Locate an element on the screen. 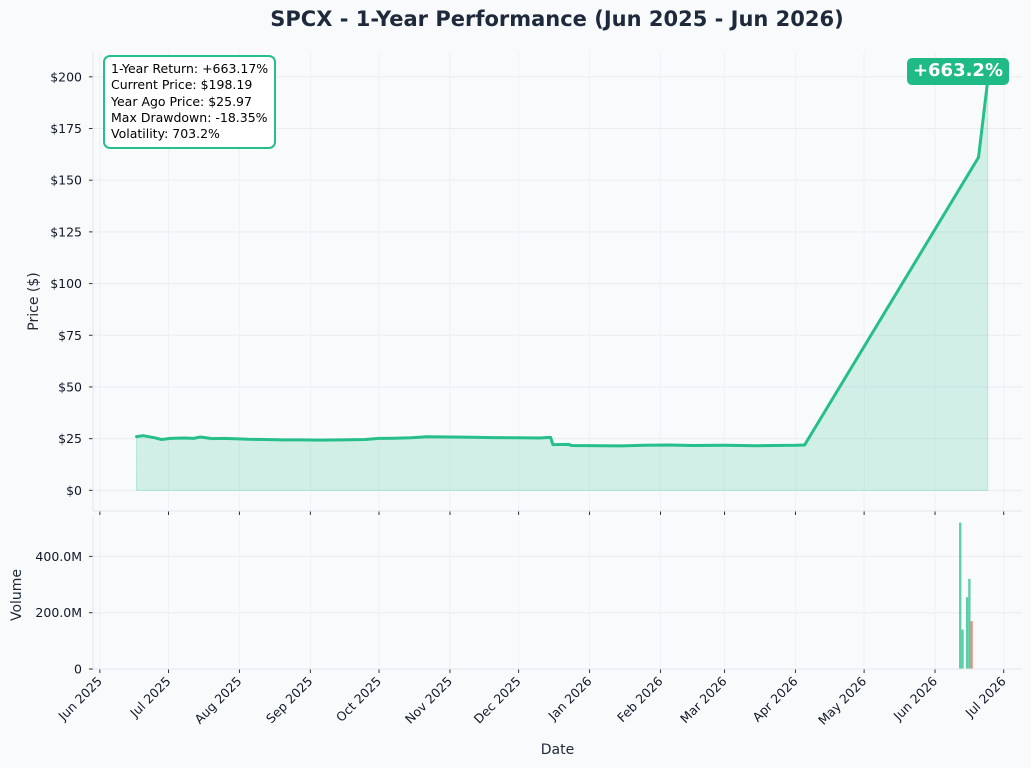 The width and height of the screenshot is (1031, 768). volume-y-axis: 0 200.0M 400.0M is located at coordinates (64, 613).